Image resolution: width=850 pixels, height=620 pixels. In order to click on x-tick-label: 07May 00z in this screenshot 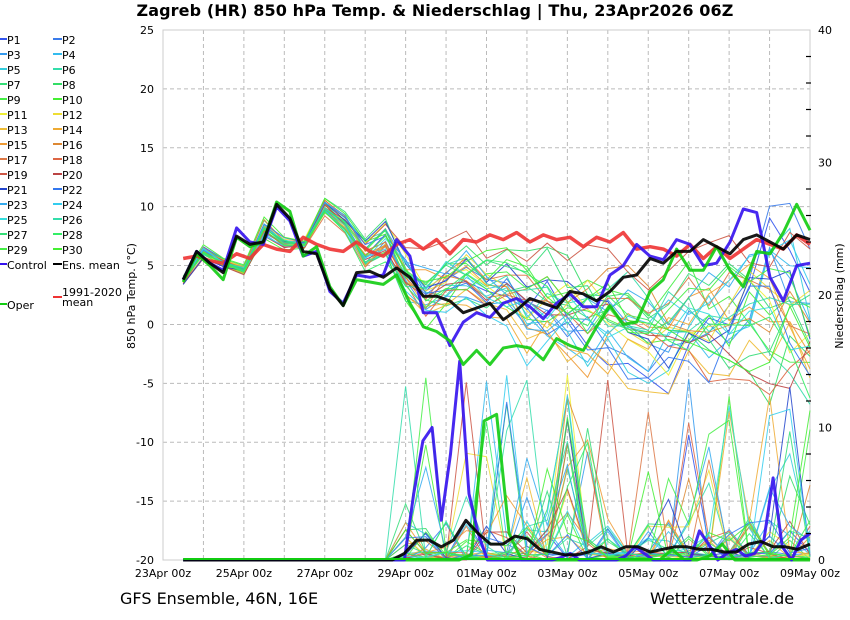, I will do `click(729, 573)`.